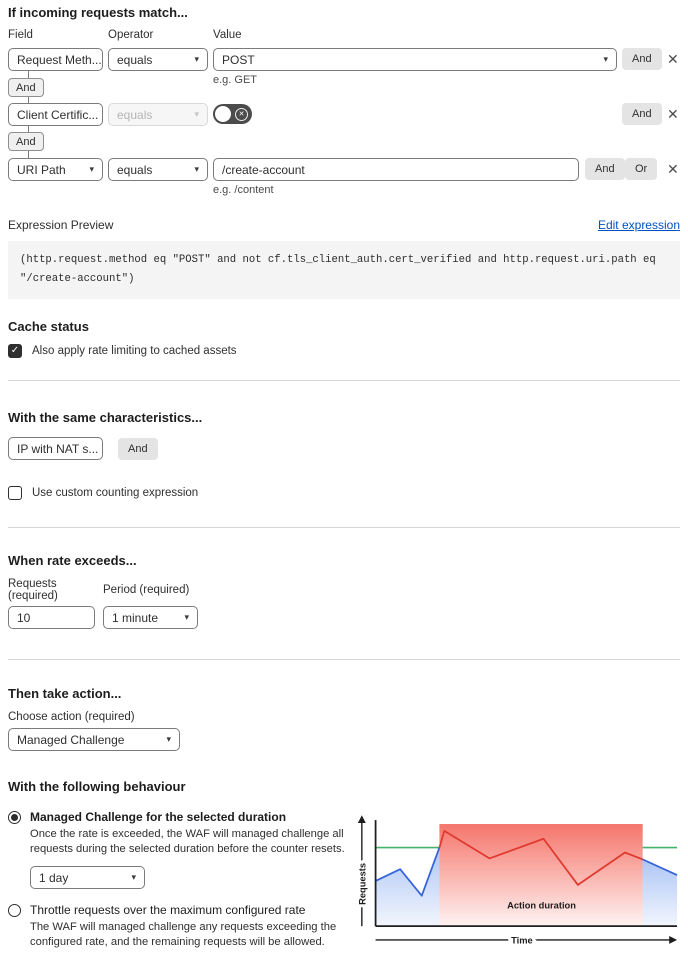 The image size is (688, 953). What do you see at coordinates (522, 940) in the screenshot?
I see `x-axis-label: Time` at bounding box center [522, 940].